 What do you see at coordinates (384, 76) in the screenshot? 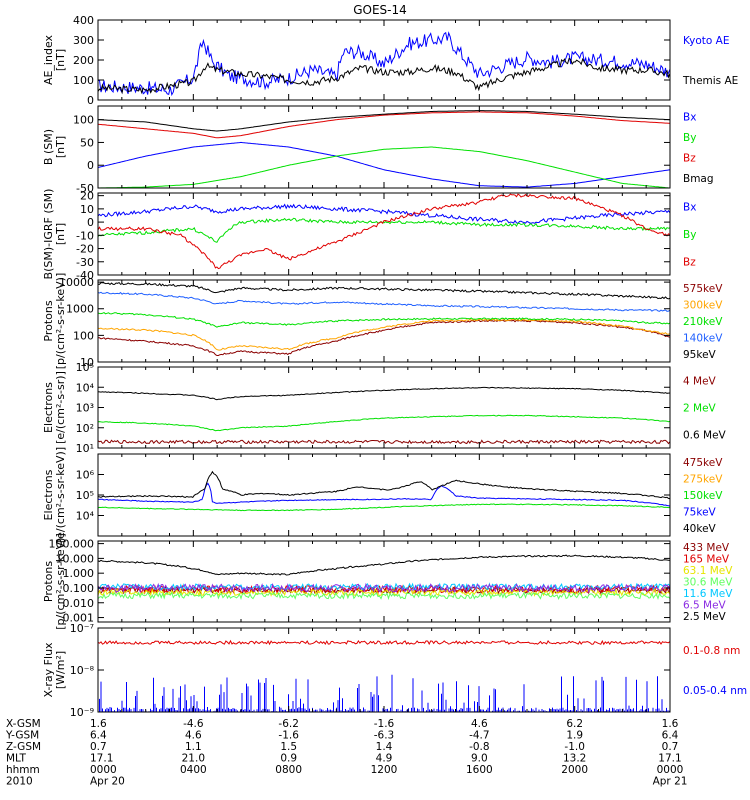
I see `series-line-Themis AE` at bounding box center [384, 76].